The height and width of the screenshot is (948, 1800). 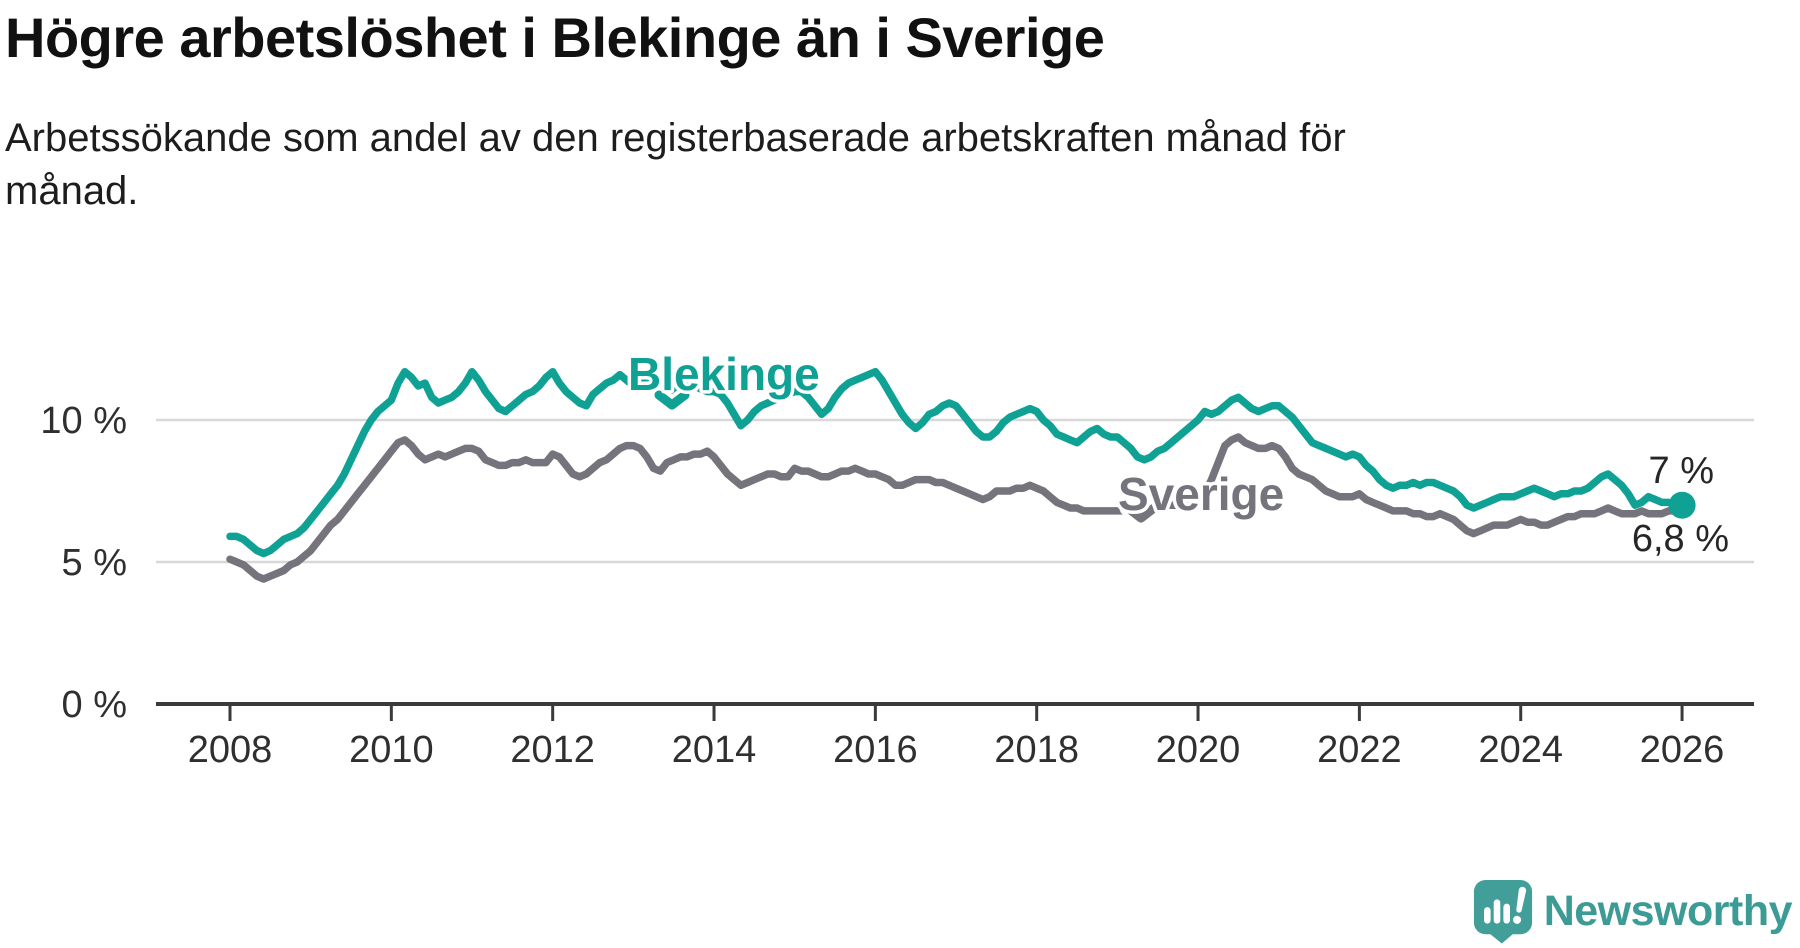 I want to click on y-axis-labels: 10 % 5 % 0 %, so click(x=83, y=563).